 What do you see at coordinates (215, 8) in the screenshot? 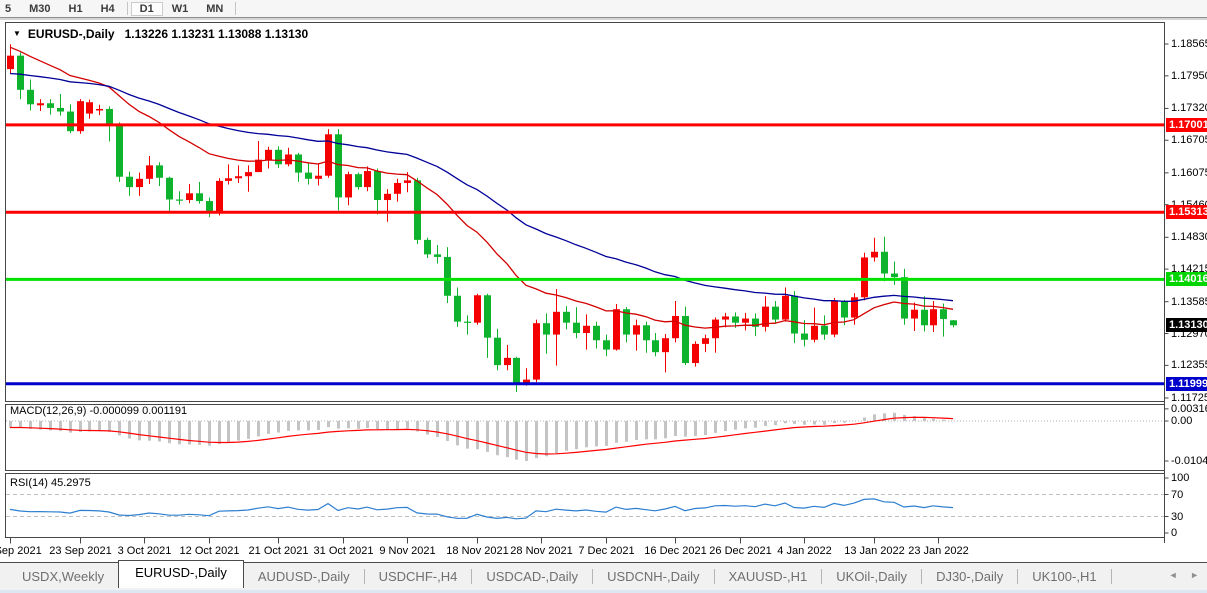
I see `timeframe-button-mn: MN` at bounding box center [215, 8].